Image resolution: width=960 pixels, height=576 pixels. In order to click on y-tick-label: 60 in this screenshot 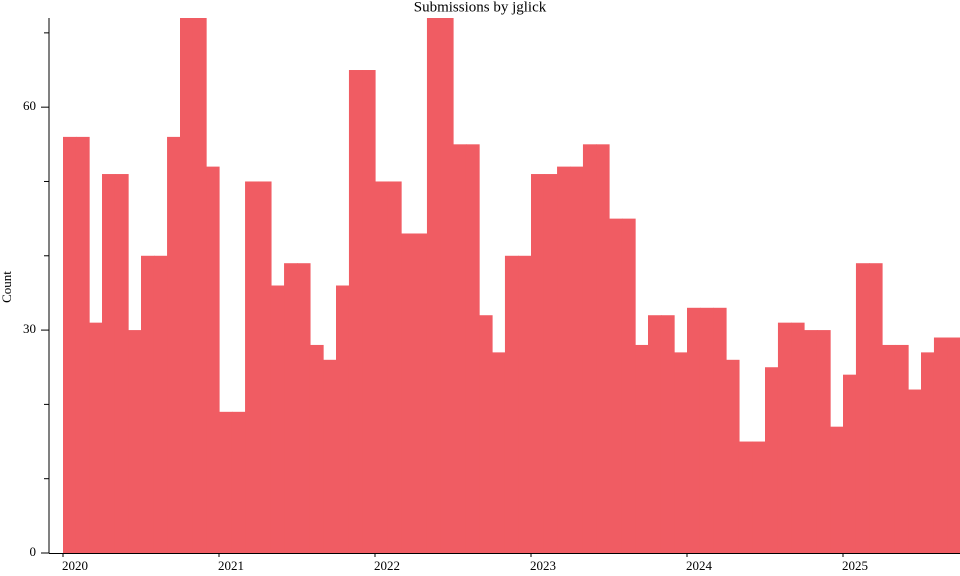, I will do `click(29, 105)`.